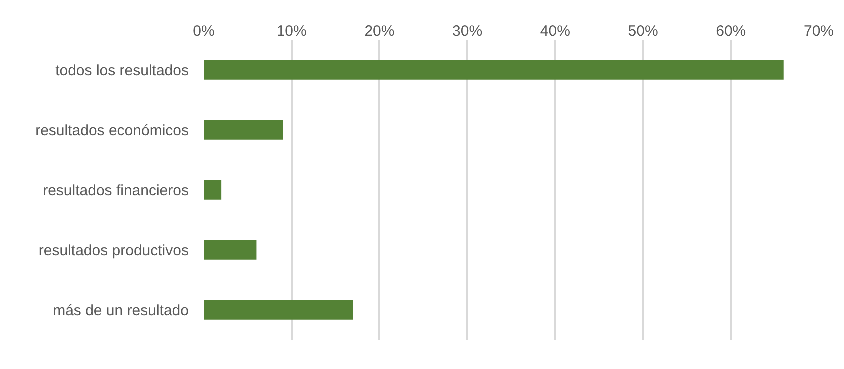 Image resolution: width=844 pixels, height=369 pixels. I want to click on y-tick-label: resultados financieros, so click(116, 191).